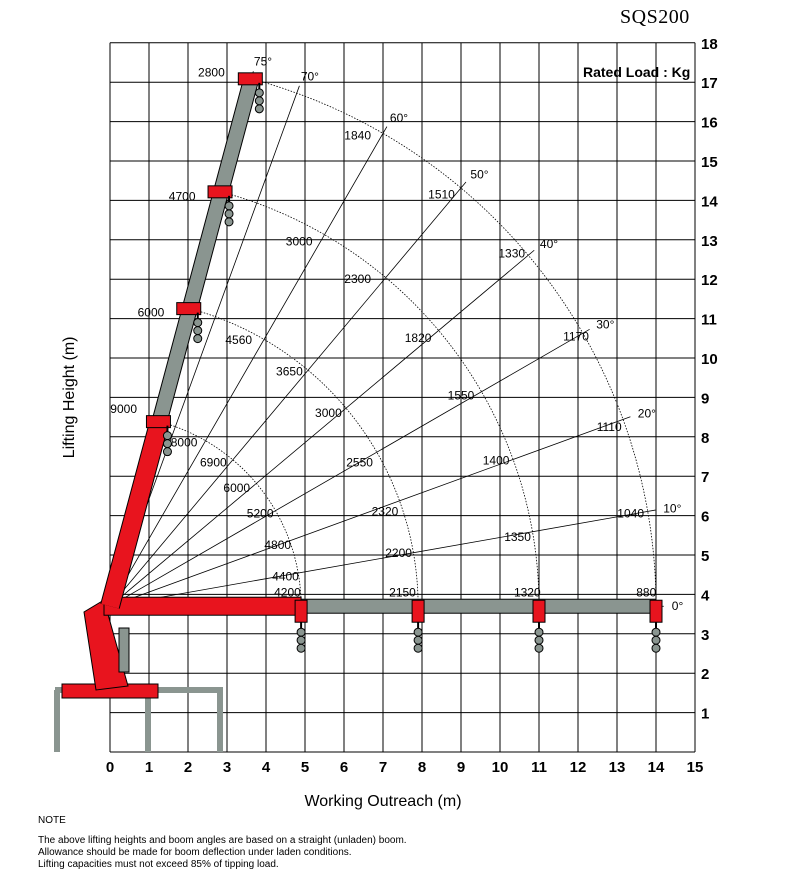 The width and height of the screenshot is (794, 874). I want to click on capacity-label: 1110, so click(609, 427).